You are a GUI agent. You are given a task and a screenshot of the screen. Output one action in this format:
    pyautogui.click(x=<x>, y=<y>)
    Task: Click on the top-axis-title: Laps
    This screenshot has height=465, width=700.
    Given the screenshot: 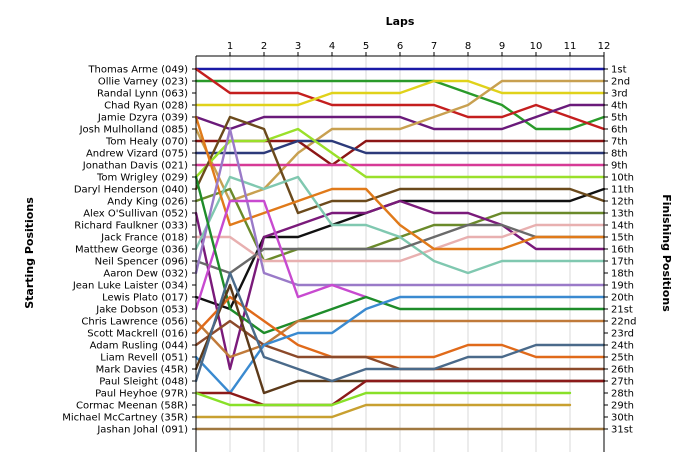 What is the action you would take?
    pyautogui.click(x=400, y=21)
    